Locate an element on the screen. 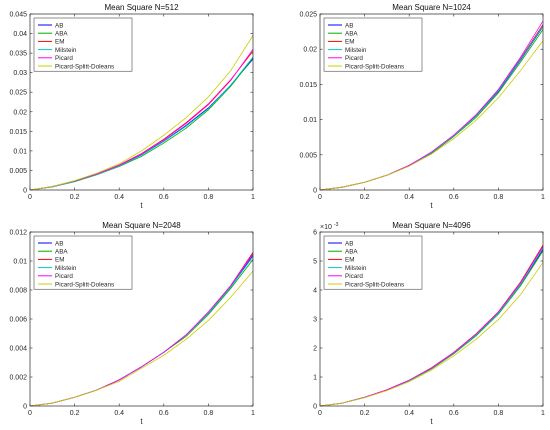  chart-title: Mean Square N=512 is located at coordinates (141, 7).